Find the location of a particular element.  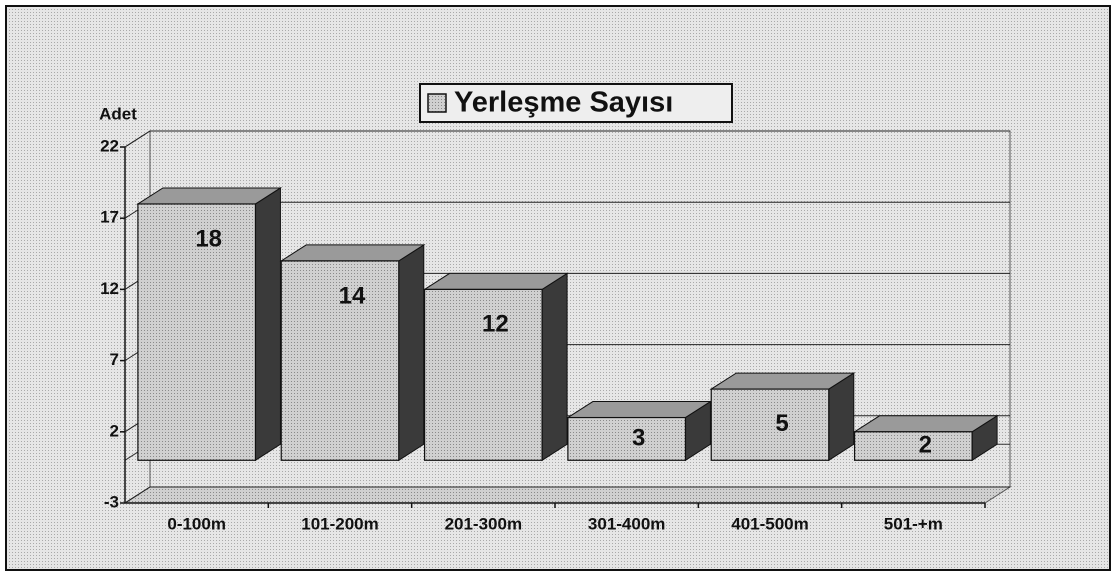

y-tick-label: -3 is located at coordinates (111, 501).